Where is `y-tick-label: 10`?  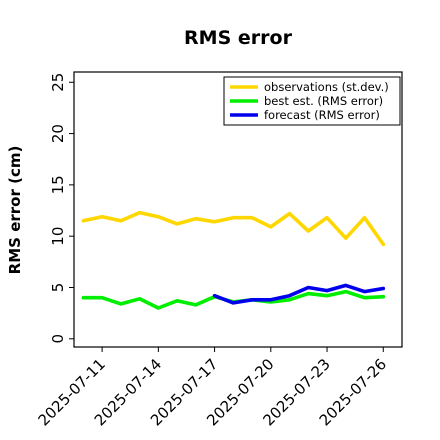 y-tick-label: 10 is located at coordinates (58, 236).